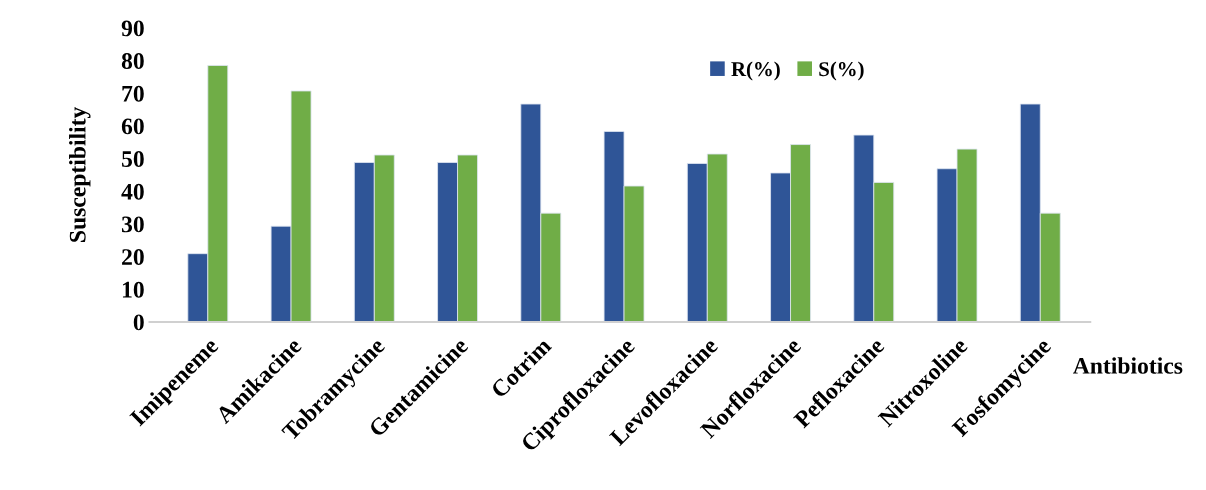 The height and width of the screenshot is (490, 1206). I want to click on y-tick-label: 20, so click(133, 257).